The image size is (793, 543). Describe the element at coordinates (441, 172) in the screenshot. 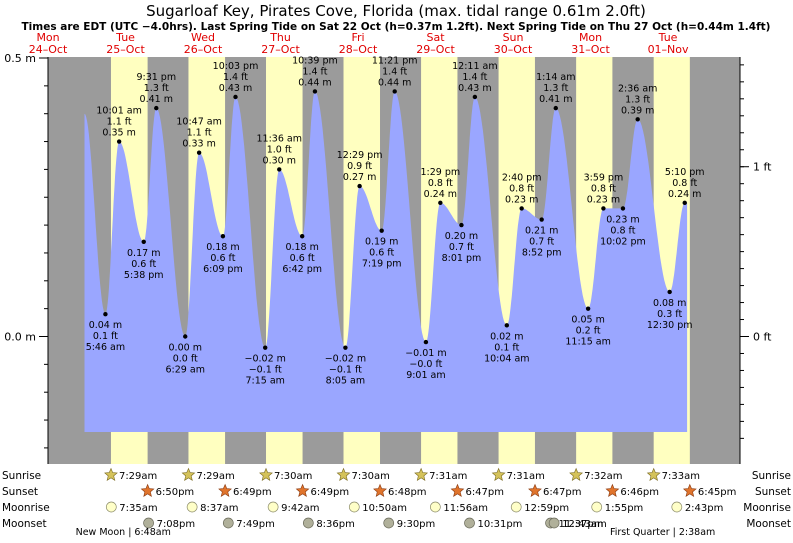

I see `high-tide-label: 1:29 pm` at that location.